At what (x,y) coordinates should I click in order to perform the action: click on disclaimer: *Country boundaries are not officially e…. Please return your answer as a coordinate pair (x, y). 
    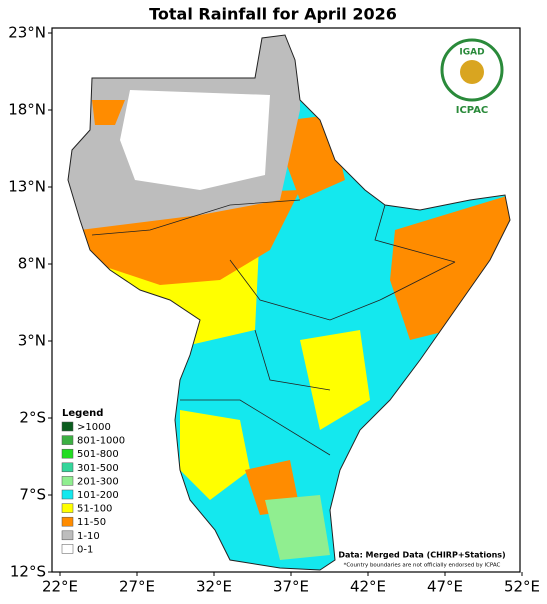
    Looking at the image, I should click on (422, 566).